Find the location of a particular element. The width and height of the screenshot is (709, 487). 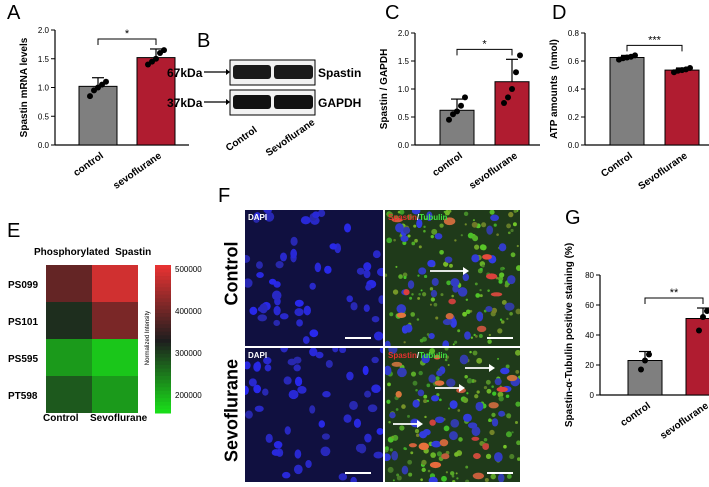

merge-sevo-cells is located at coordinates (452, 414).